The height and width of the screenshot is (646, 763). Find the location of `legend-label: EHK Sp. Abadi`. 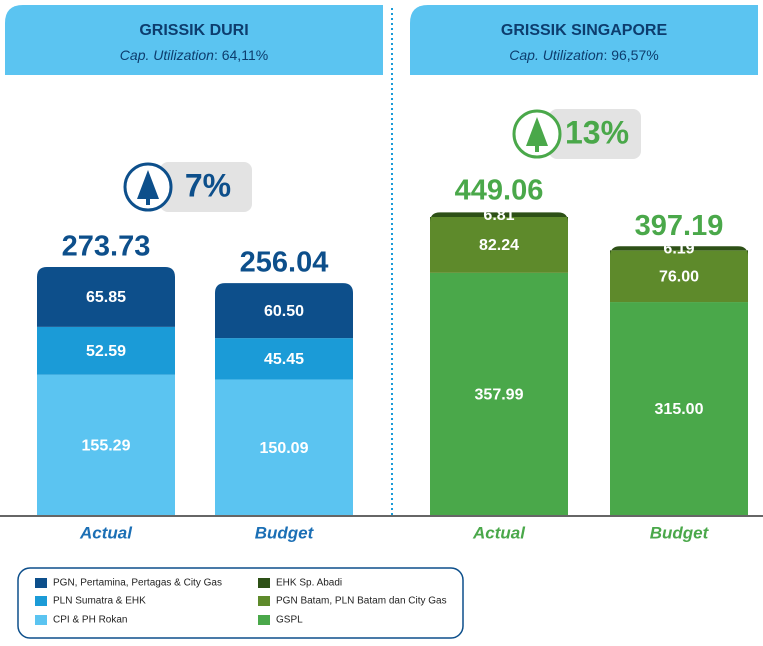

legend-label: EHK Sp. Abadi is located at coordinates (309, 583).